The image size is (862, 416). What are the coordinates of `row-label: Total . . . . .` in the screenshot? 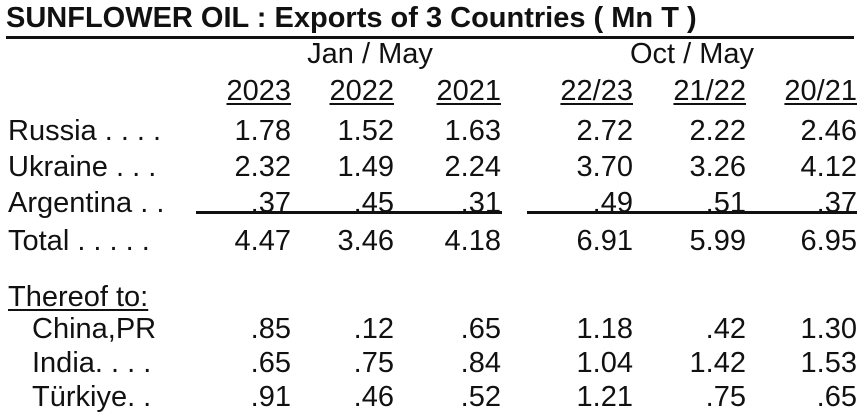 It's located at (79, 241).